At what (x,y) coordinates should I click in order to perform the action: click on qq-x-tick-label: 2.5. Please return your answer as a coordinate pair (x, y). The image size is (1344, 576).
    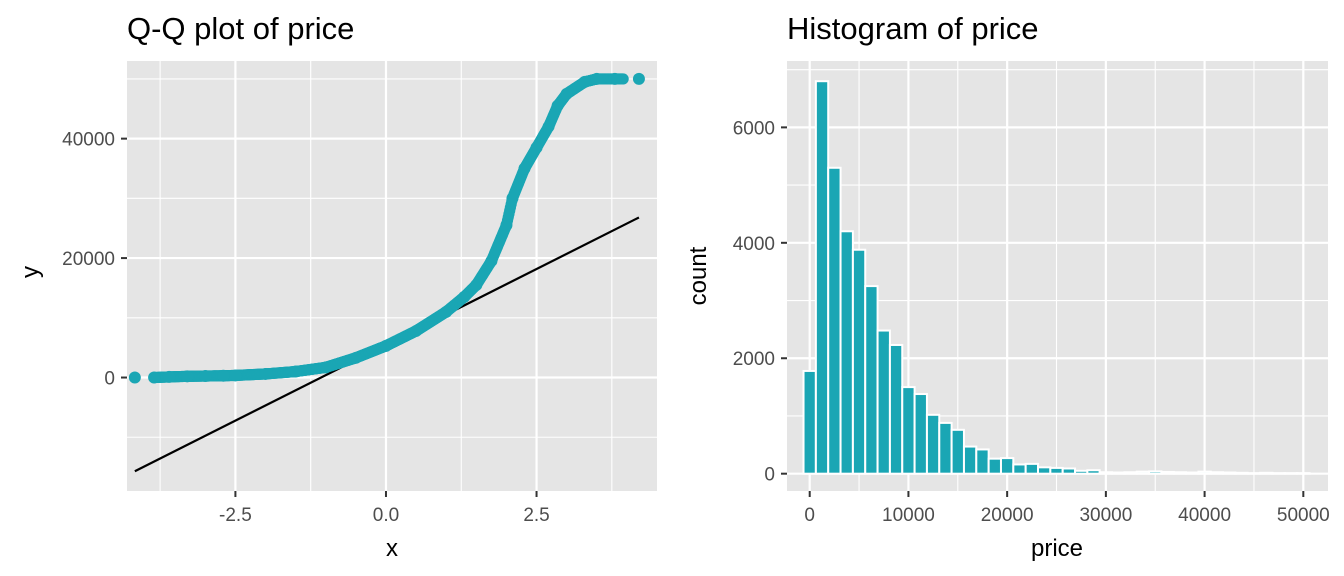
    Looking at the image, I should click on (536, 515).